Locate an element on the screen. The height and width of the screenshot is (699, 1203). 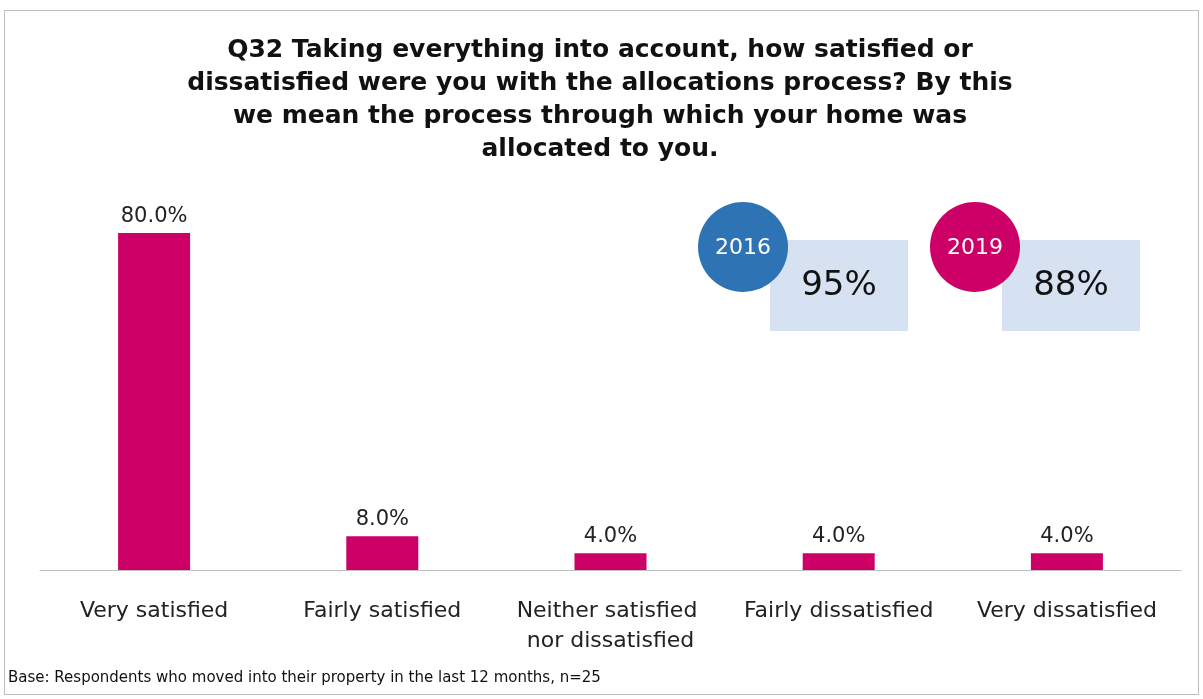
annotation: 95% is located at coordinates (839, 283).